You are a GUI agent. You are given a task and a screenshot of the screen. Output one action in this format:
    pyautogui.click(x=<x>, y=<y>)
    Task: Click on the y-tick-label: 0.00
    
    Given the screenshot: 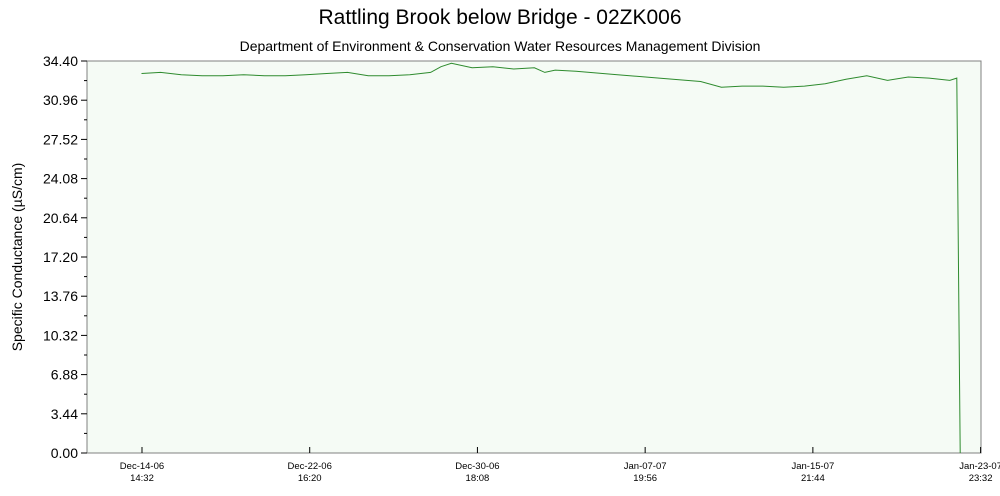 What is the action you would take?
    pyautogui.click(x=64, y=453)
    